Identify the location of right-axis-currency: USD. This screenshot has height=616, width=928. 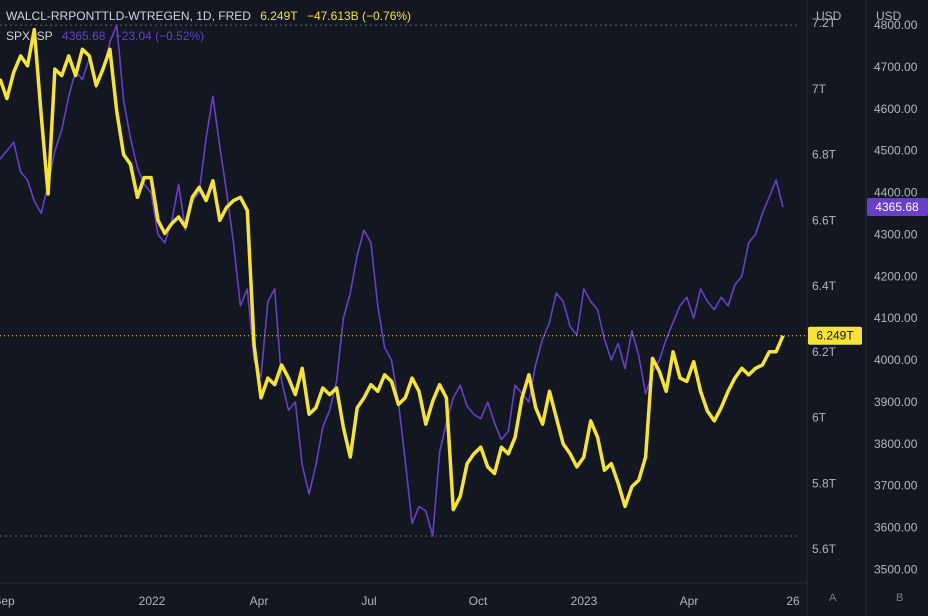
(889, 16).